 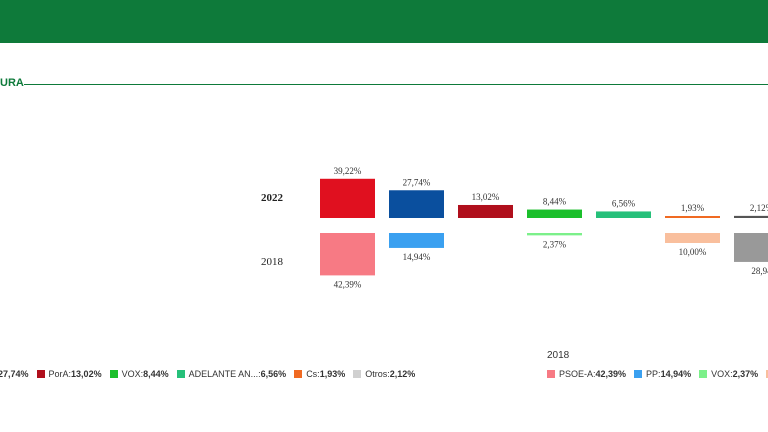 What do you see at coordinates (577, 374) in the screenshot?
I see `legend-name: PSOE-A:` at bounding box center [577, 374].